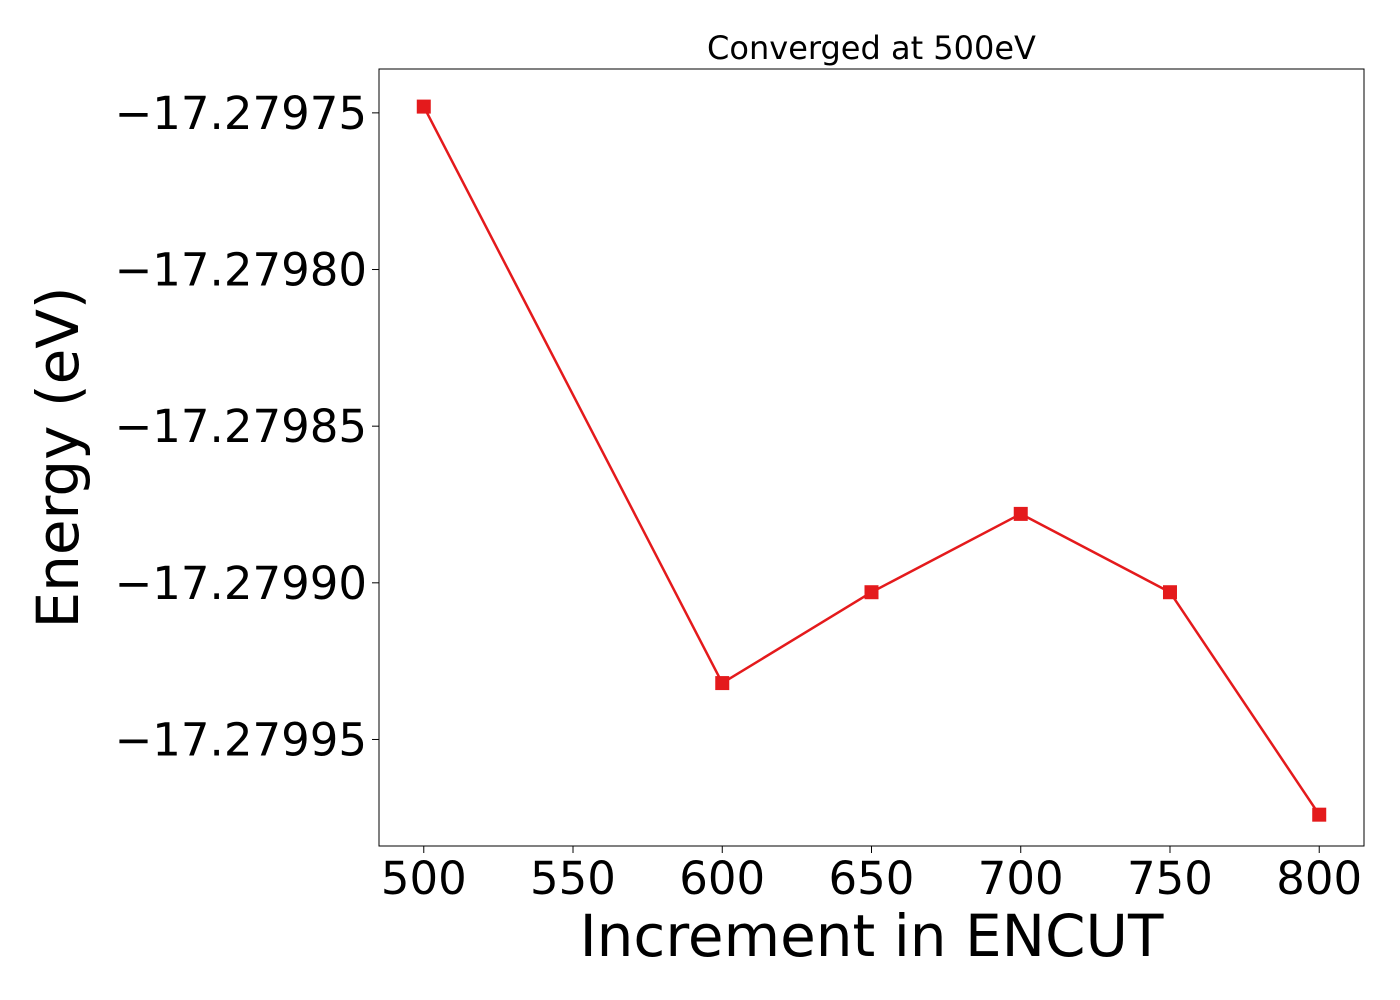 The height and width of the screenshot is (1000, 1400). I want to click on y-tick-label: −17.27990, so click(241, 583).